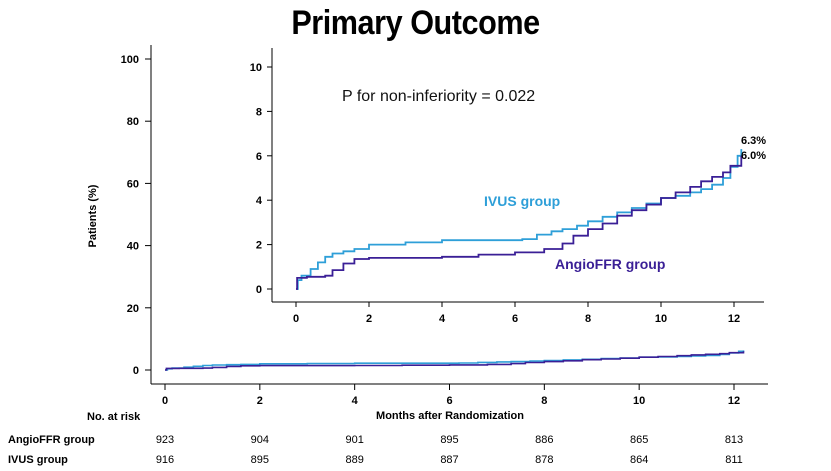 The image size is (831, 471). Describe the element at coordinates (259, 246) in the screenshot. I see `inset-y-tick-label: 2` at that location.